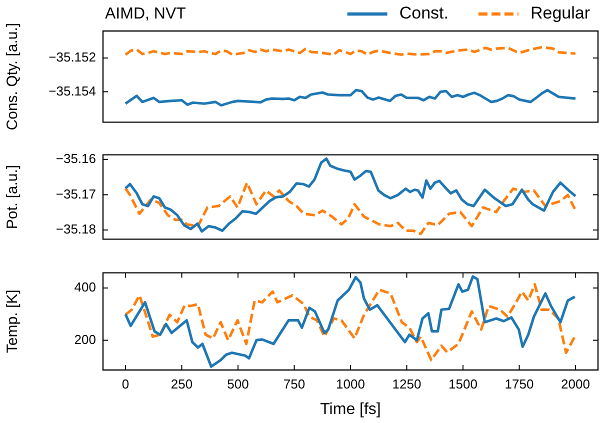 The height and width of the screenshot is (423, 600). What do you see at coordinates (407, 384) in the screenshot?
I see `x-tick-label: 1250` at bounding box center [407, 384].